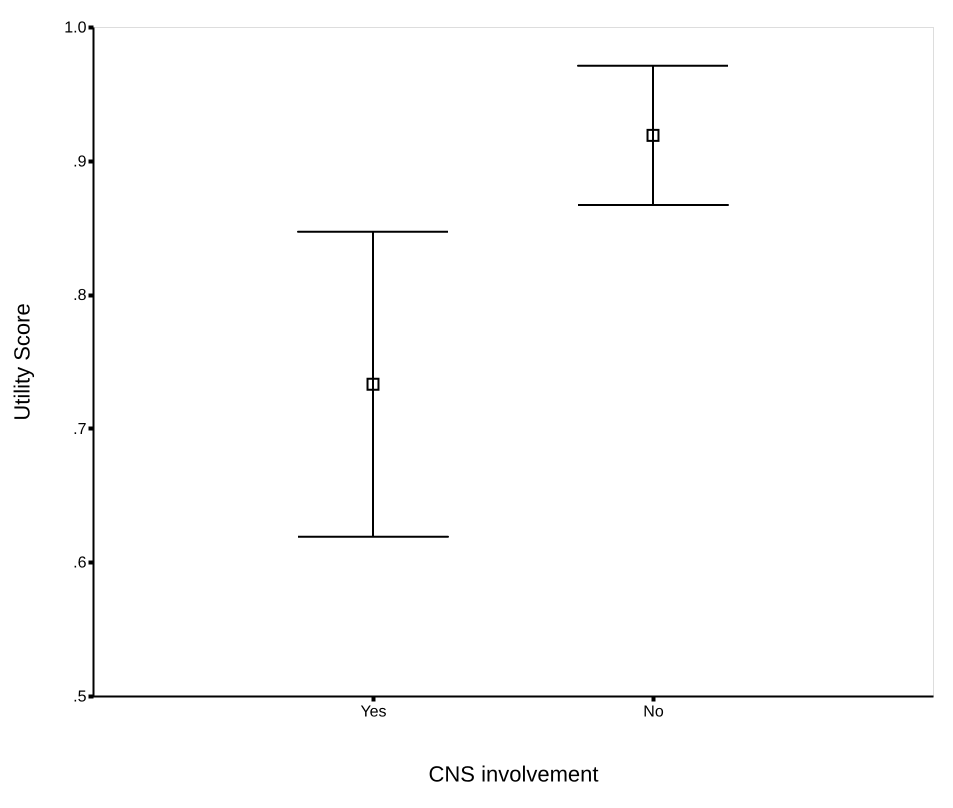 Image resolution: width=953 pixels, height=808 pixels. What do you see at coordinates (80, 429) in the screenshot?
I see `y-tick-label: .7` at bounding box center [80, 429].